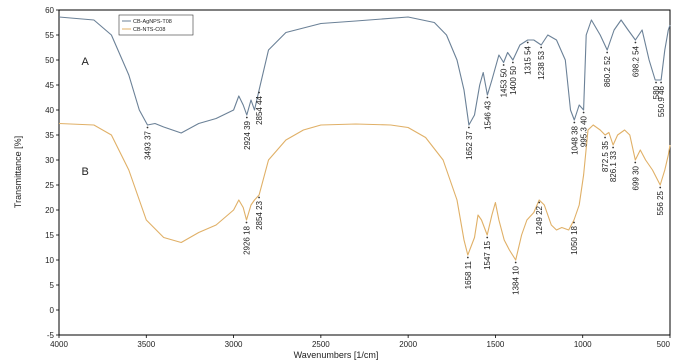 The image size is (673, 362). I want to click on peak-label: 2854 44, so click(259, 109).